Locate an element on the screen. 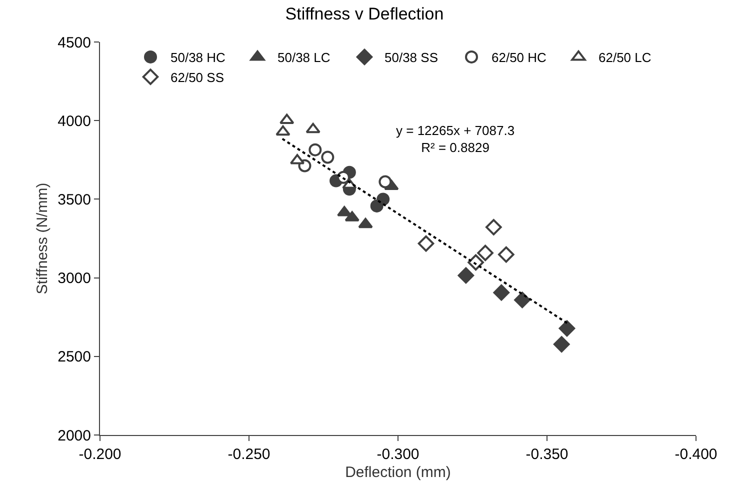 Image resolution: width=729 pixels, height=495 pixels. chart-title: Stiffness v Deflection is located at coordinates (364, 14).